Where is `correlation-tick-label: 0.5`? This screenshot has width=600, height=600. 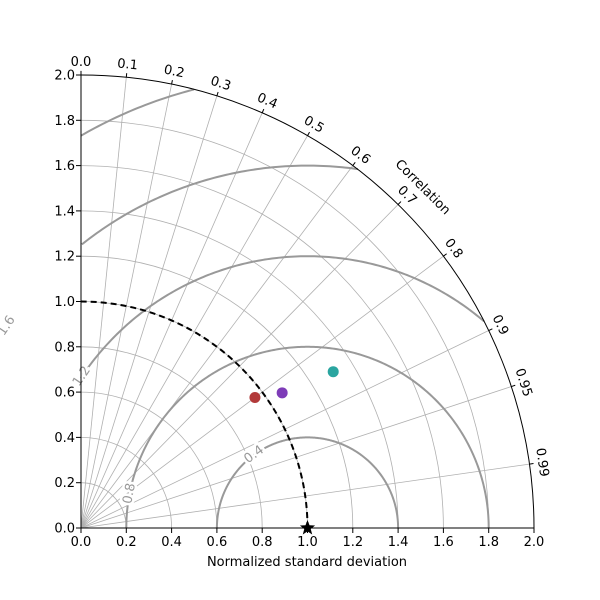
correlation-tick-label: 0.5 is located at coordinates (313, 124).